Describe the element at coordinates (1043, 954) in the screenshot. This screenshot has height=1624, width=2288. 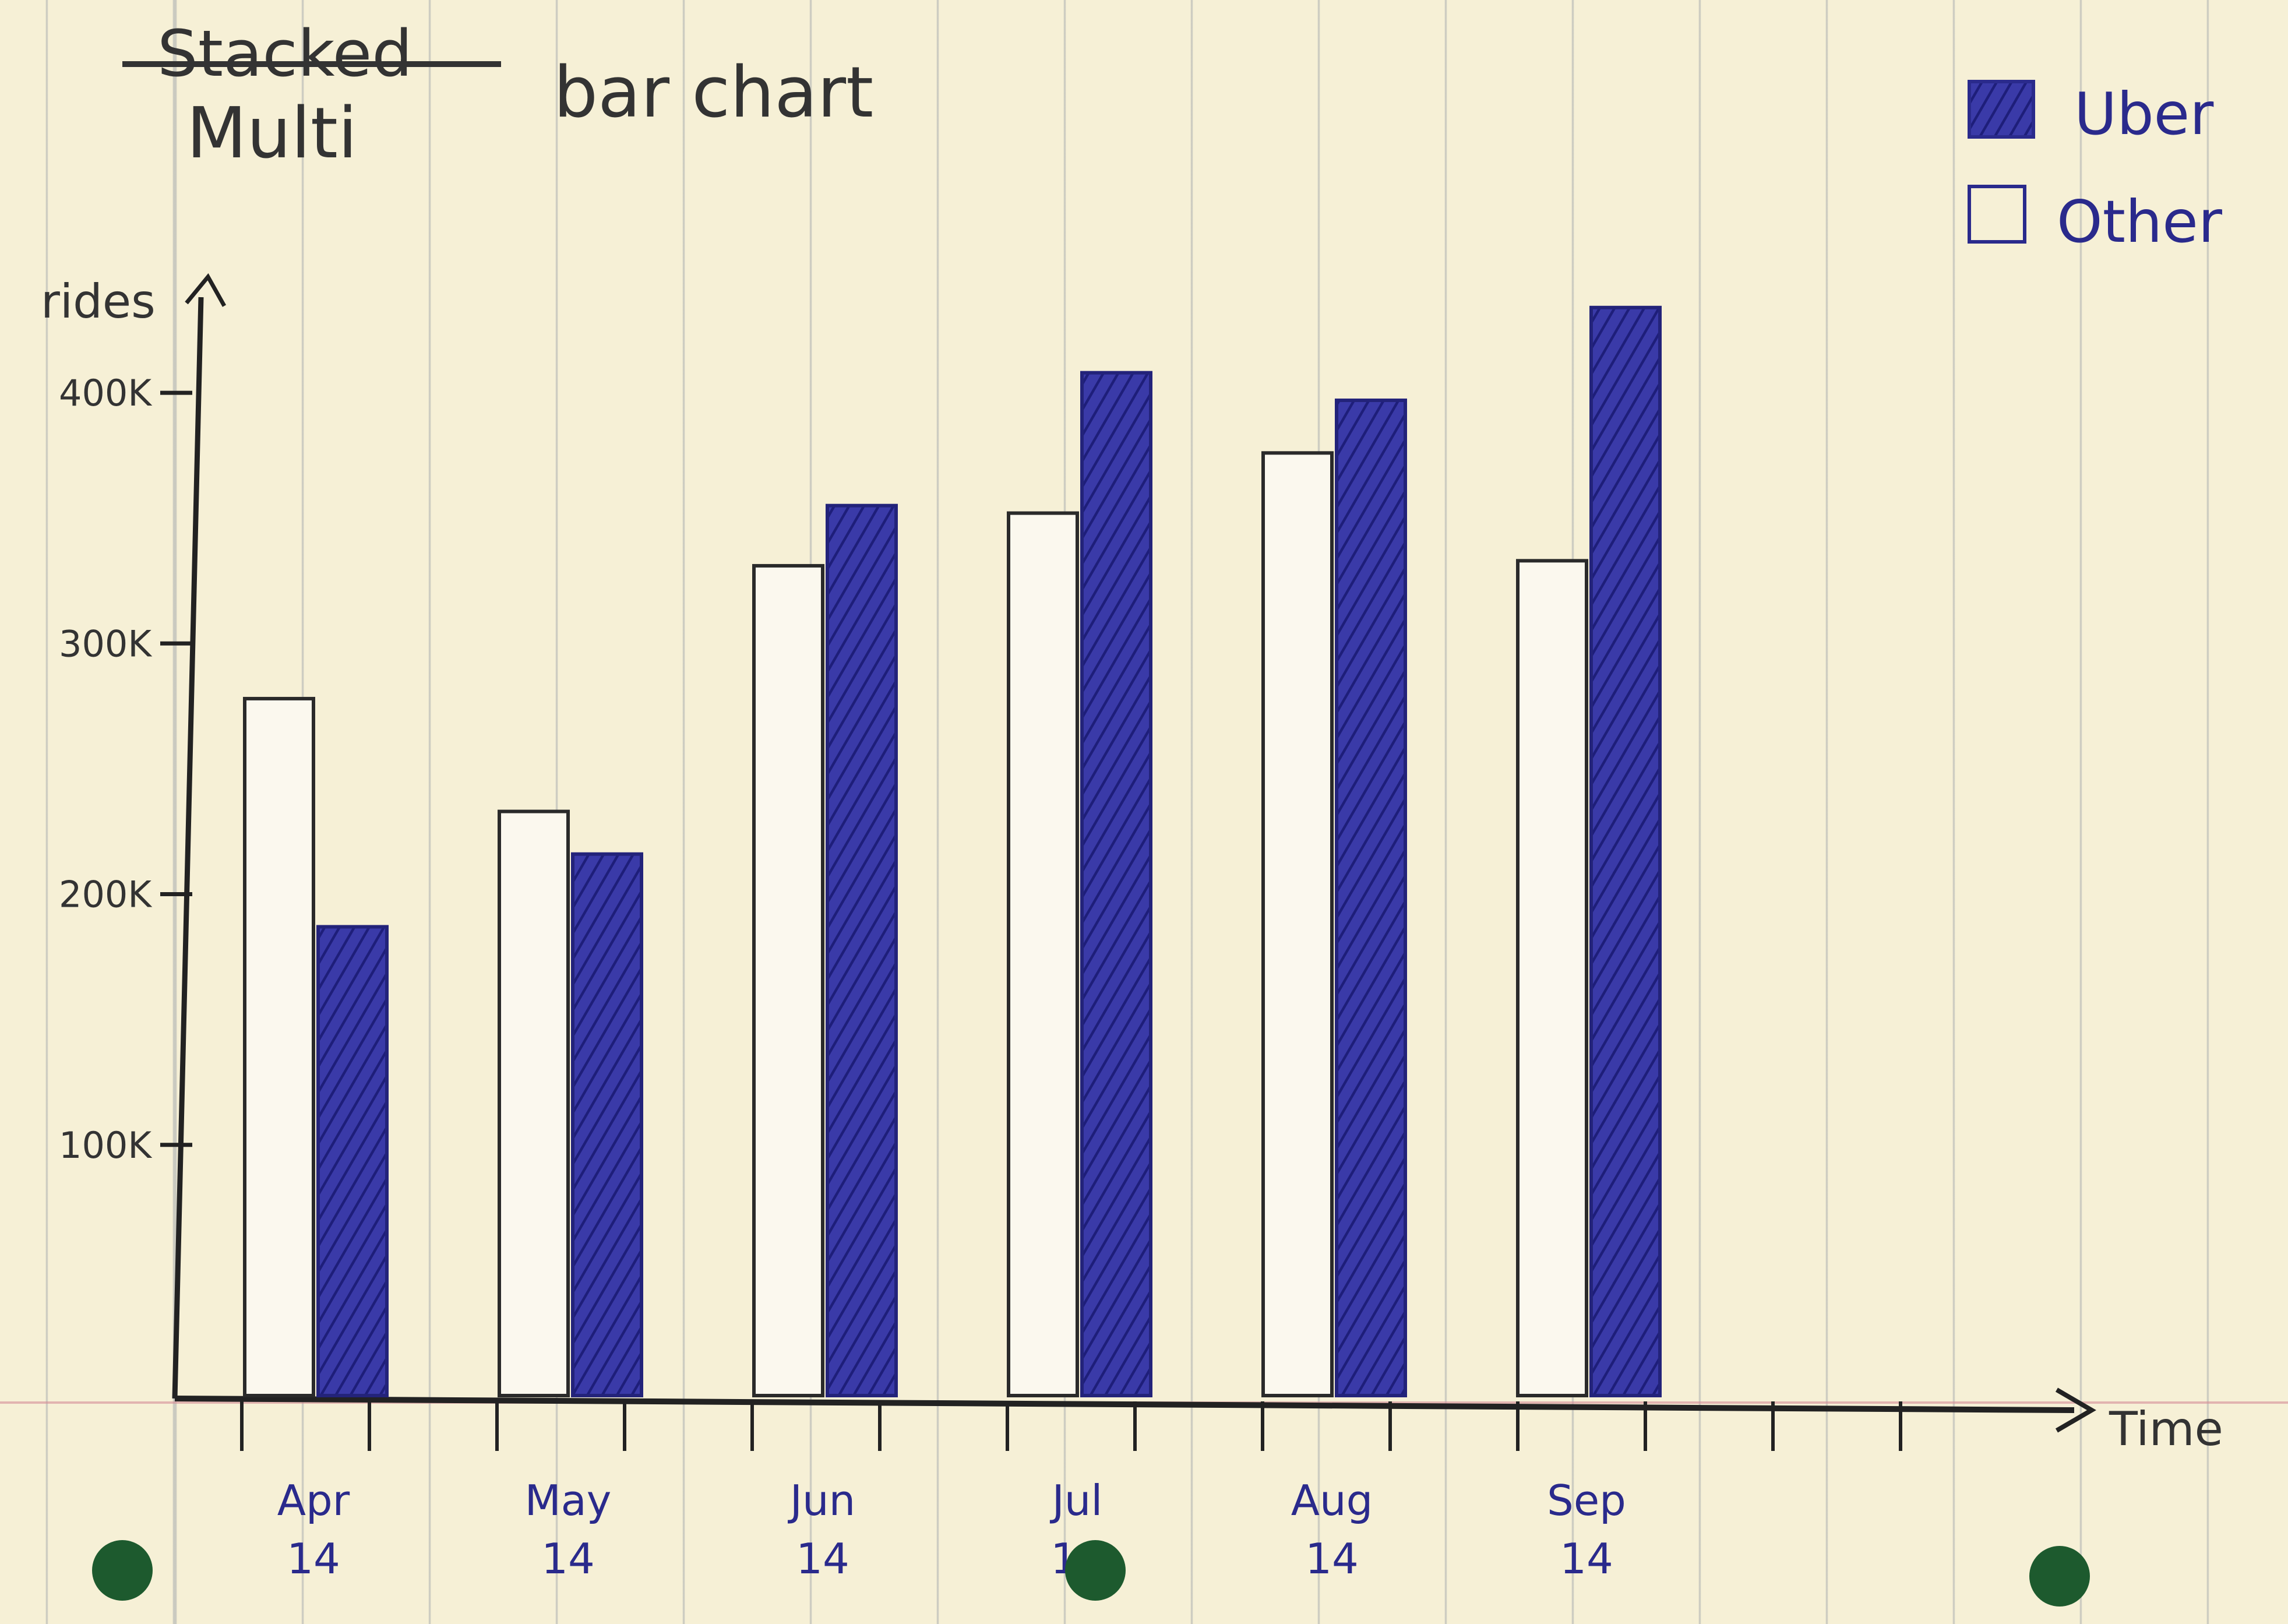
I see `bar-other-jul` at that location.